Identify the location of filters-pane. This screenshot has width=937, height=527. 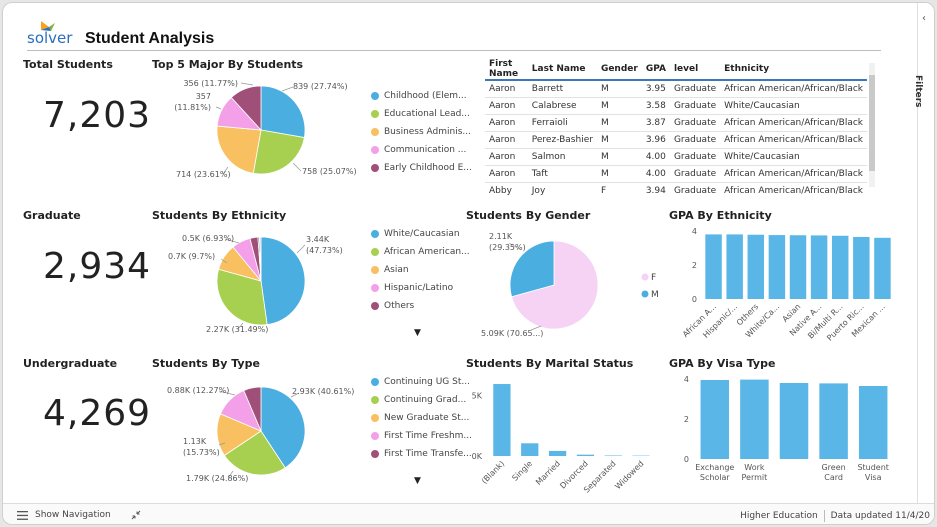
(925, 253).